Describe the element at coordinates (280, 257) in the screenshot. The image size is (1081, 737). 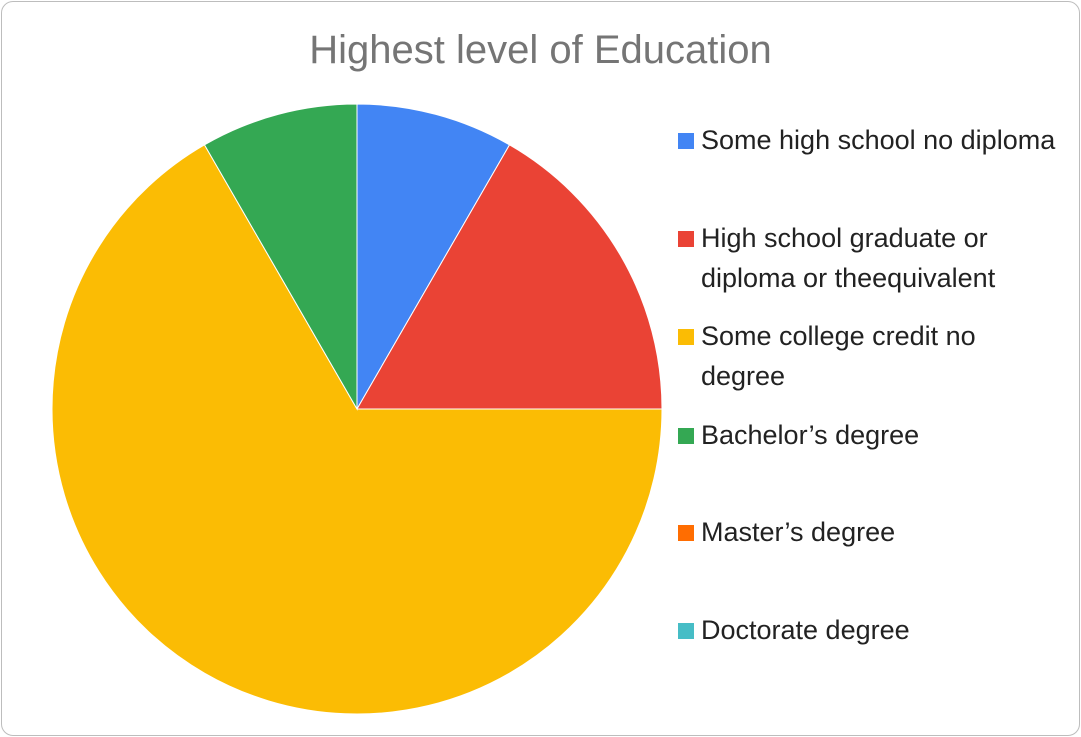
I see `pie-slice-bachelor-s-degree` at that location.